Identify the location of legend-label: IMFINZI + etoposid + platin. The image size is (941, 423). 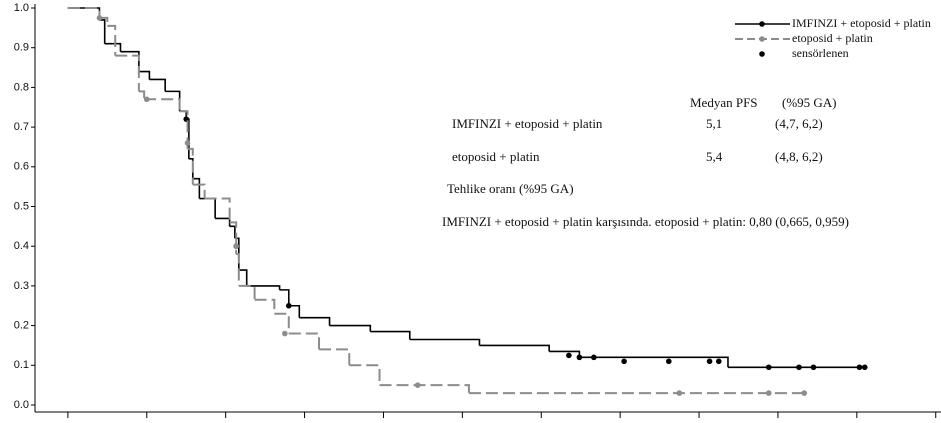
(861, 23).